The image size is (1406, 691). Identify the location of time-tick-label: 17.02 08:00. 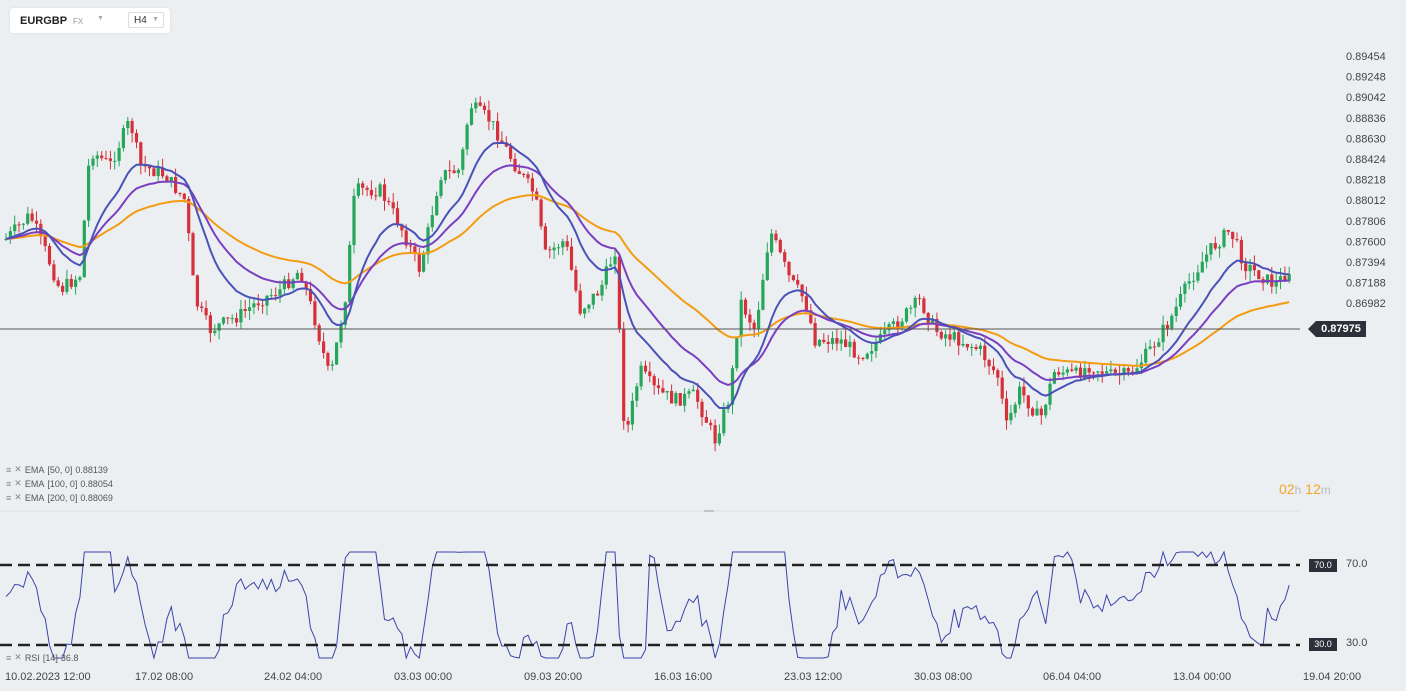
(164, 677).